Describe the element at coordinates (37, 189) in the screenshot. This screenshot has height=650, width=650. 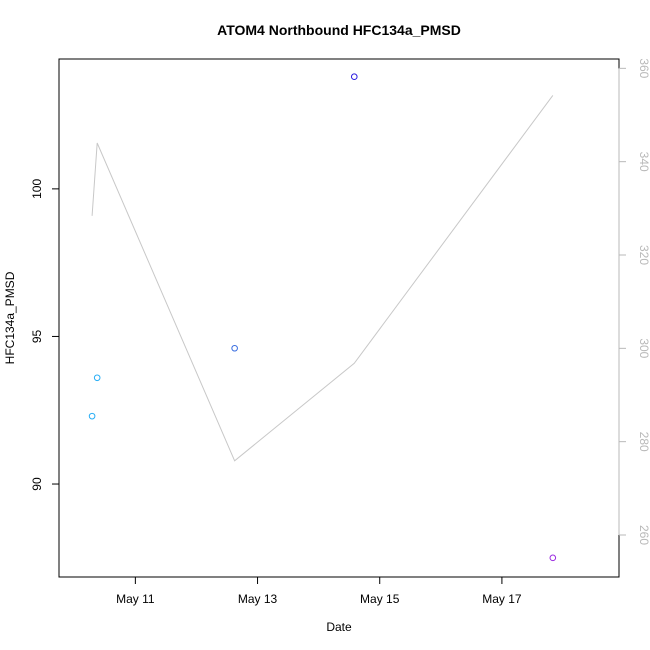
I see `y-tick-label: 100` at that location.